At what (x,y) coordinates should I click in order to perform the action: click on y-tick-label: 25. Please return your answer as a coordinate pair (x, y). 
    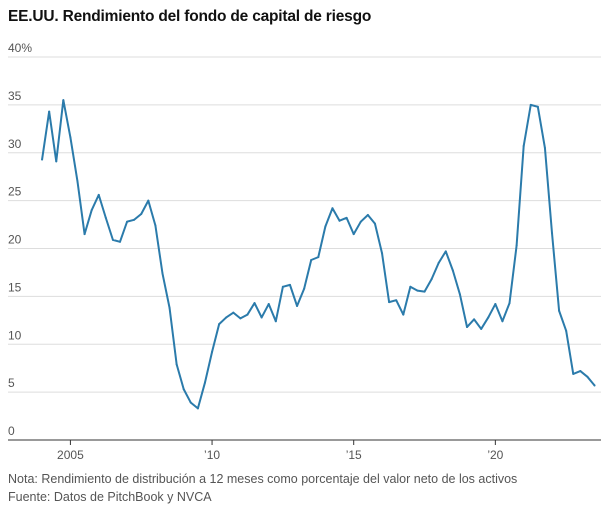
    Looking at the image, I should click on (15, 192).